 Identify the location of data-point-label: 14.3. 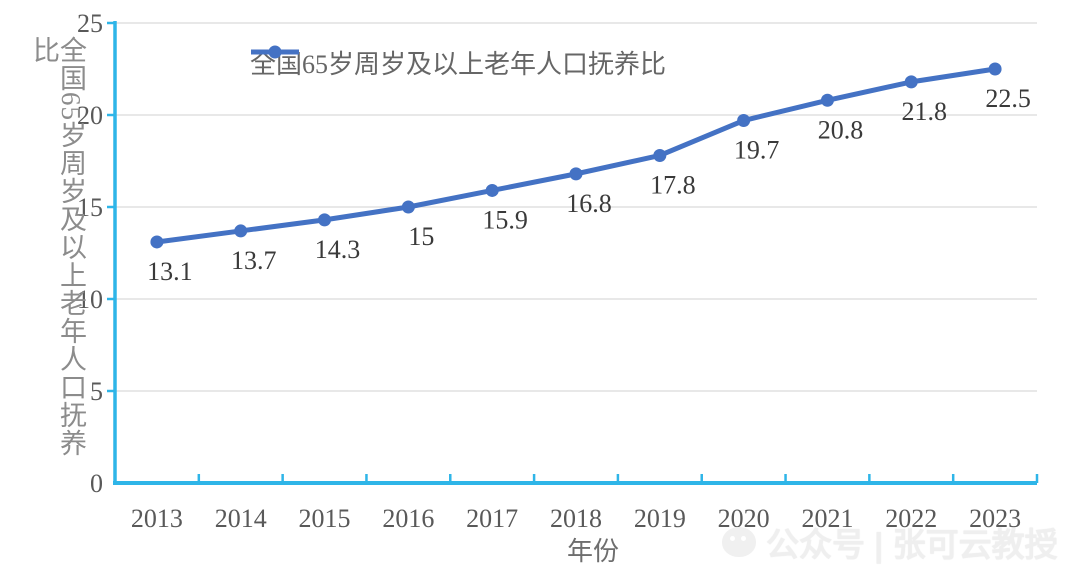
(338, 249).